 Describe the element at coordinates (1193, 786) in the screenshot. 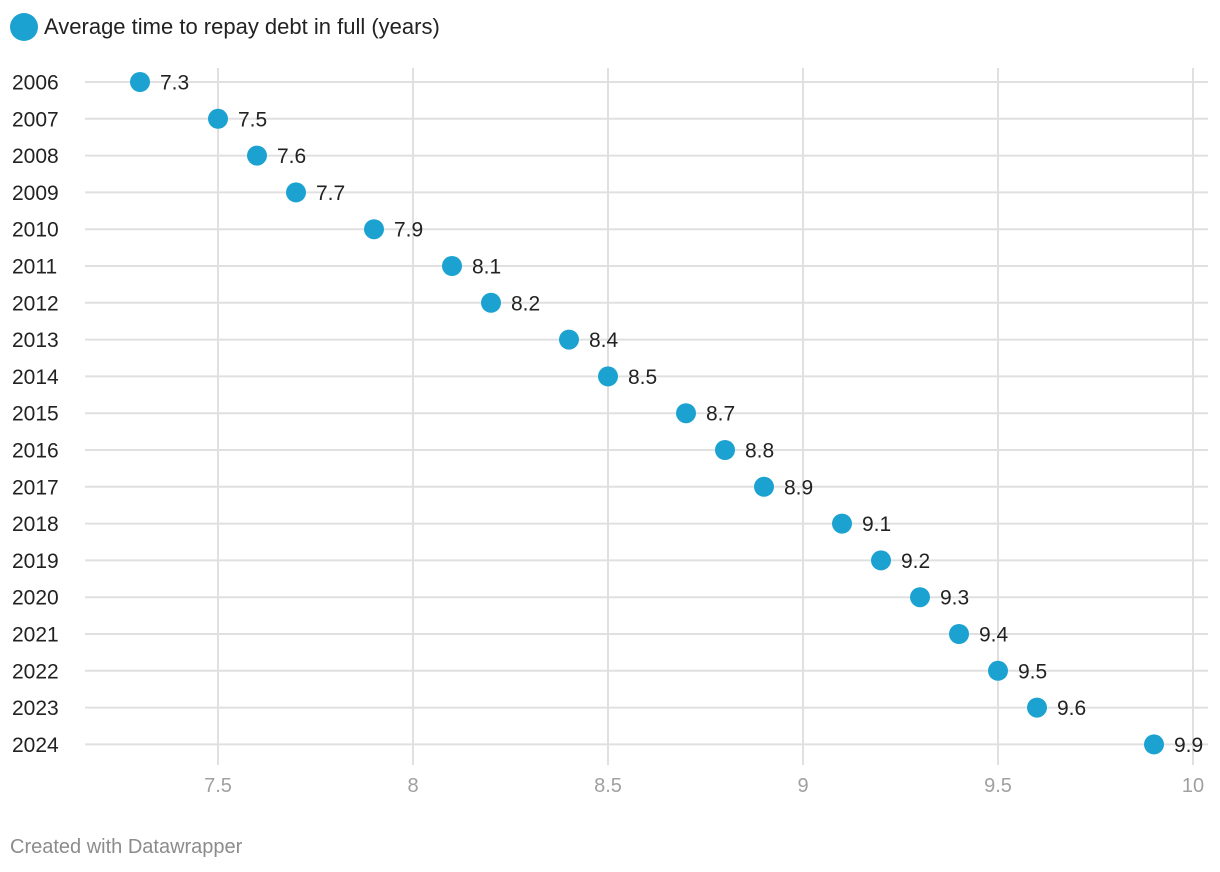

I see `x-tick-label: 10` at that location.